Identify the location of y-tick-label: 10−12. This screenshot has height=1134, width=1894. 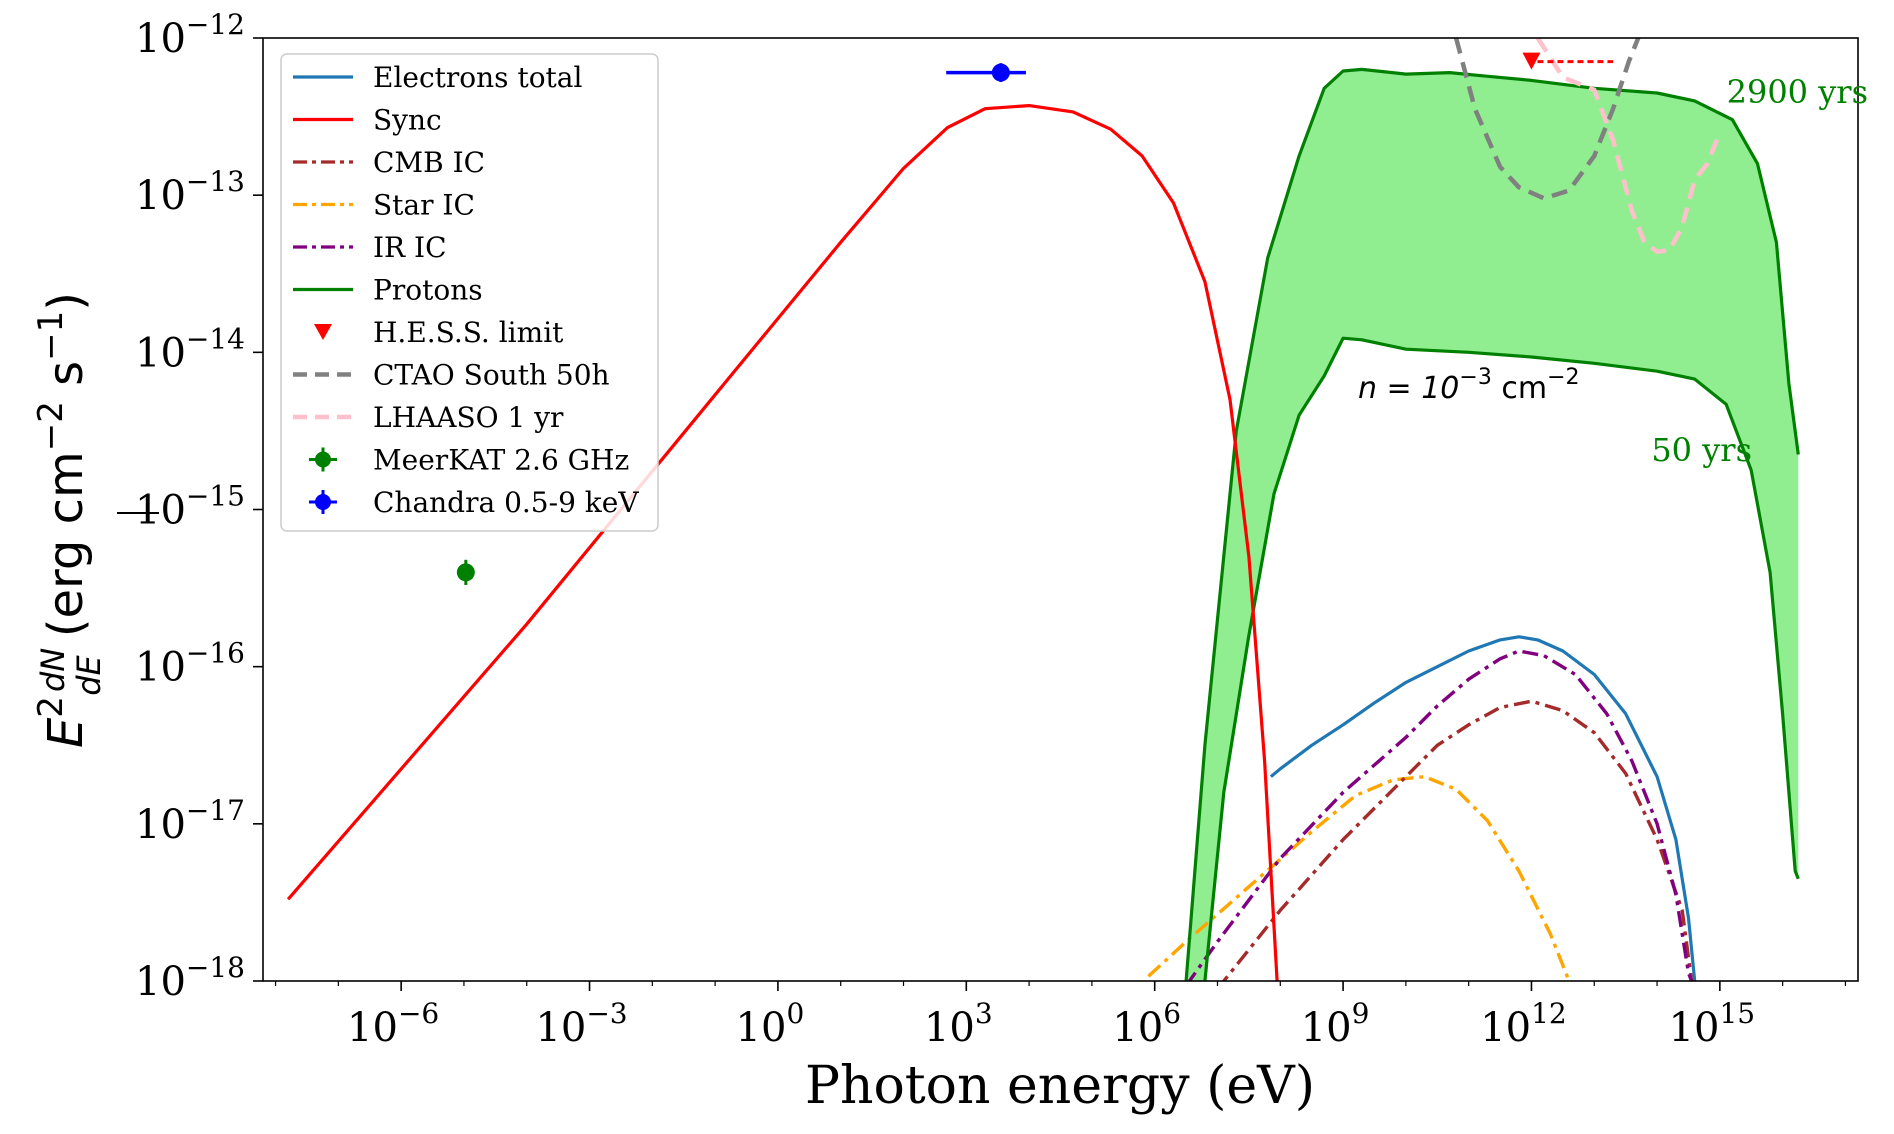
(190, 35).